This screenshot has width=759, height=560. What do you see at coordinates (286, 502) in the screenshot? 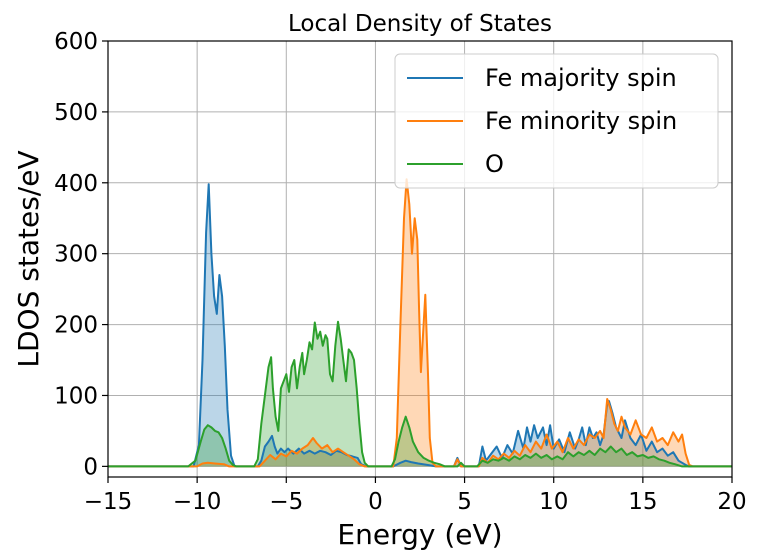
I see `x-tick-label: −5` at bounding box center [286, 502].